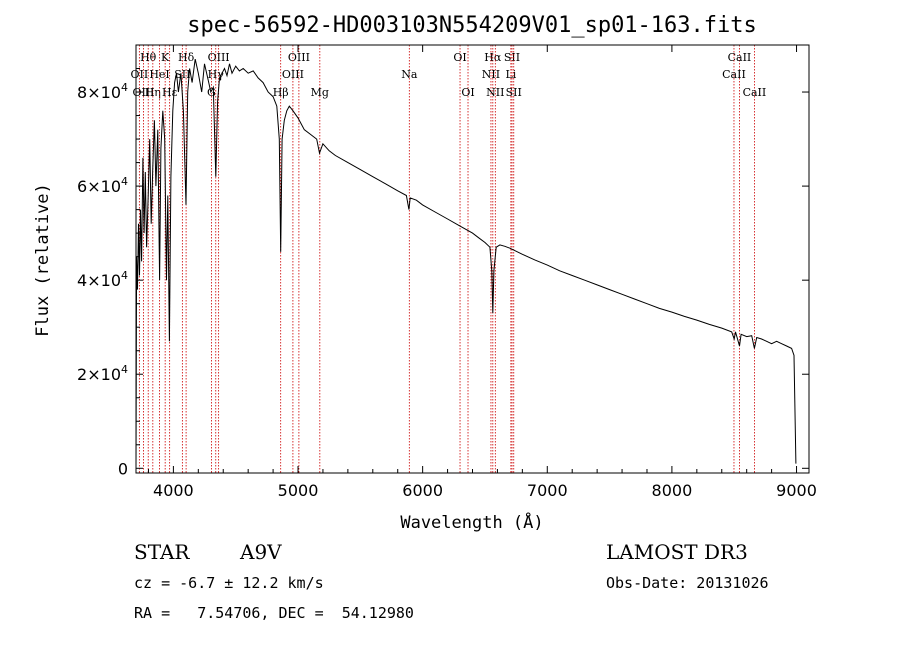  Describe the element at coordinates (153, 92) in the screenshot. I see `spectral-line-label: Hη` at that location.